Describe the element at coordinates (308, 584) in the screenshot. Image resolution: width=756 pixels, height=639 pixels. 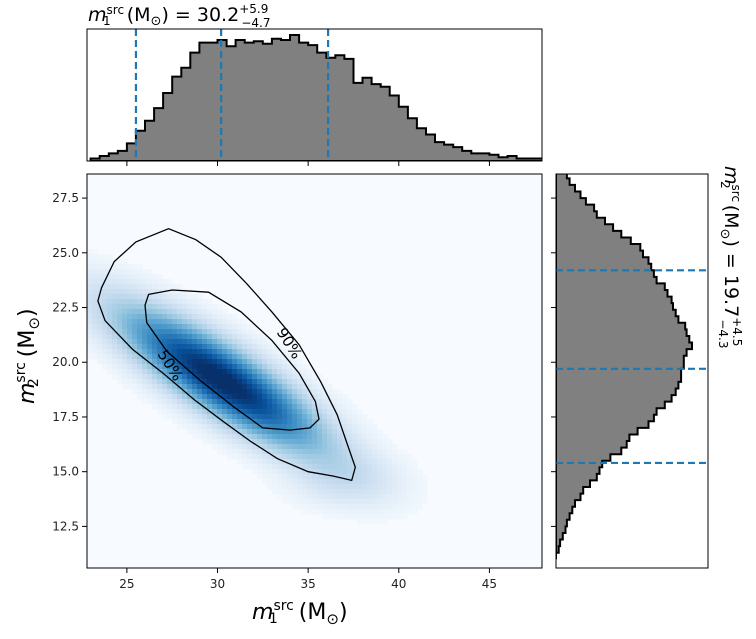
I see `x-tick-label: 35` at that location.